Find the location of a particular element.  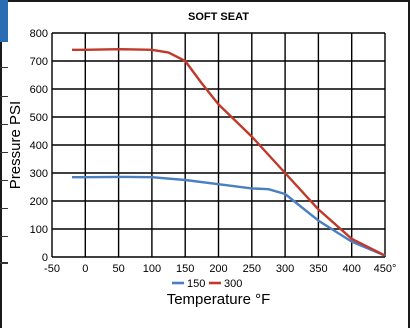

x-tick-label: 300 is located at coordinates (285, 269).